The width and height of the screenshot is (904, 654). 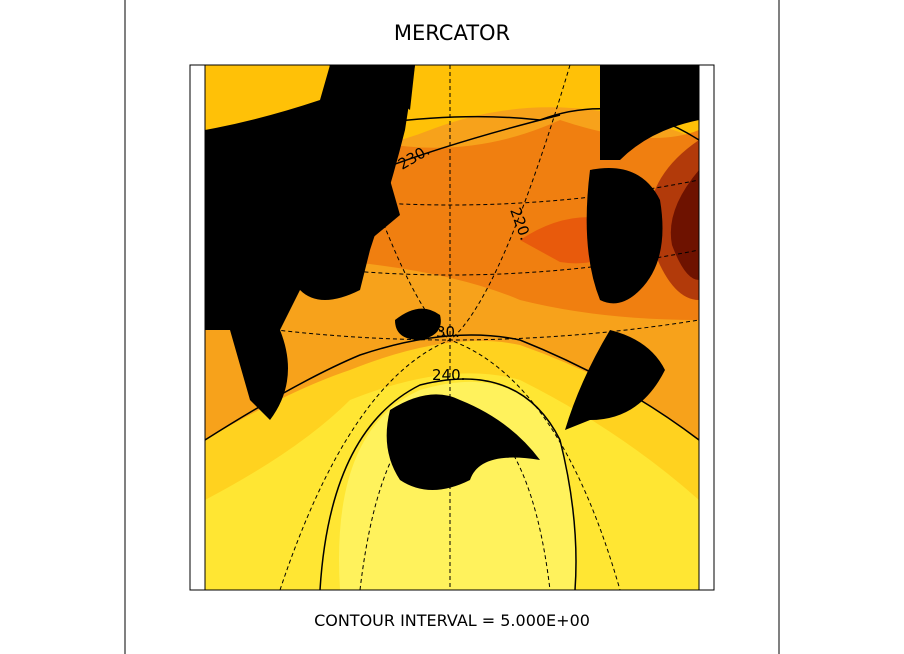 What do you see at coordinates (452, 33) in the screenshot?
I see `title: MERCATOR` at bounding box center [452, 33].